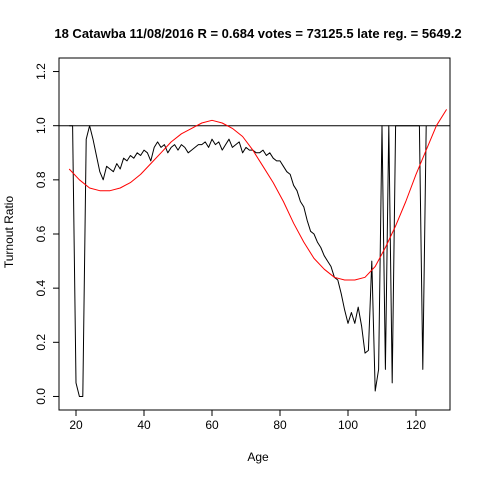  I want to click on x-tick-label: 120, so click(416, 425).